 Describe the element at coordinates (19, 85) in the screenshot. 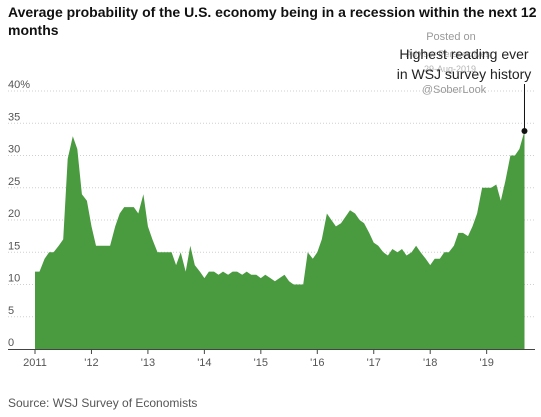

I see `y-tick-label-40: 40%` at that location.